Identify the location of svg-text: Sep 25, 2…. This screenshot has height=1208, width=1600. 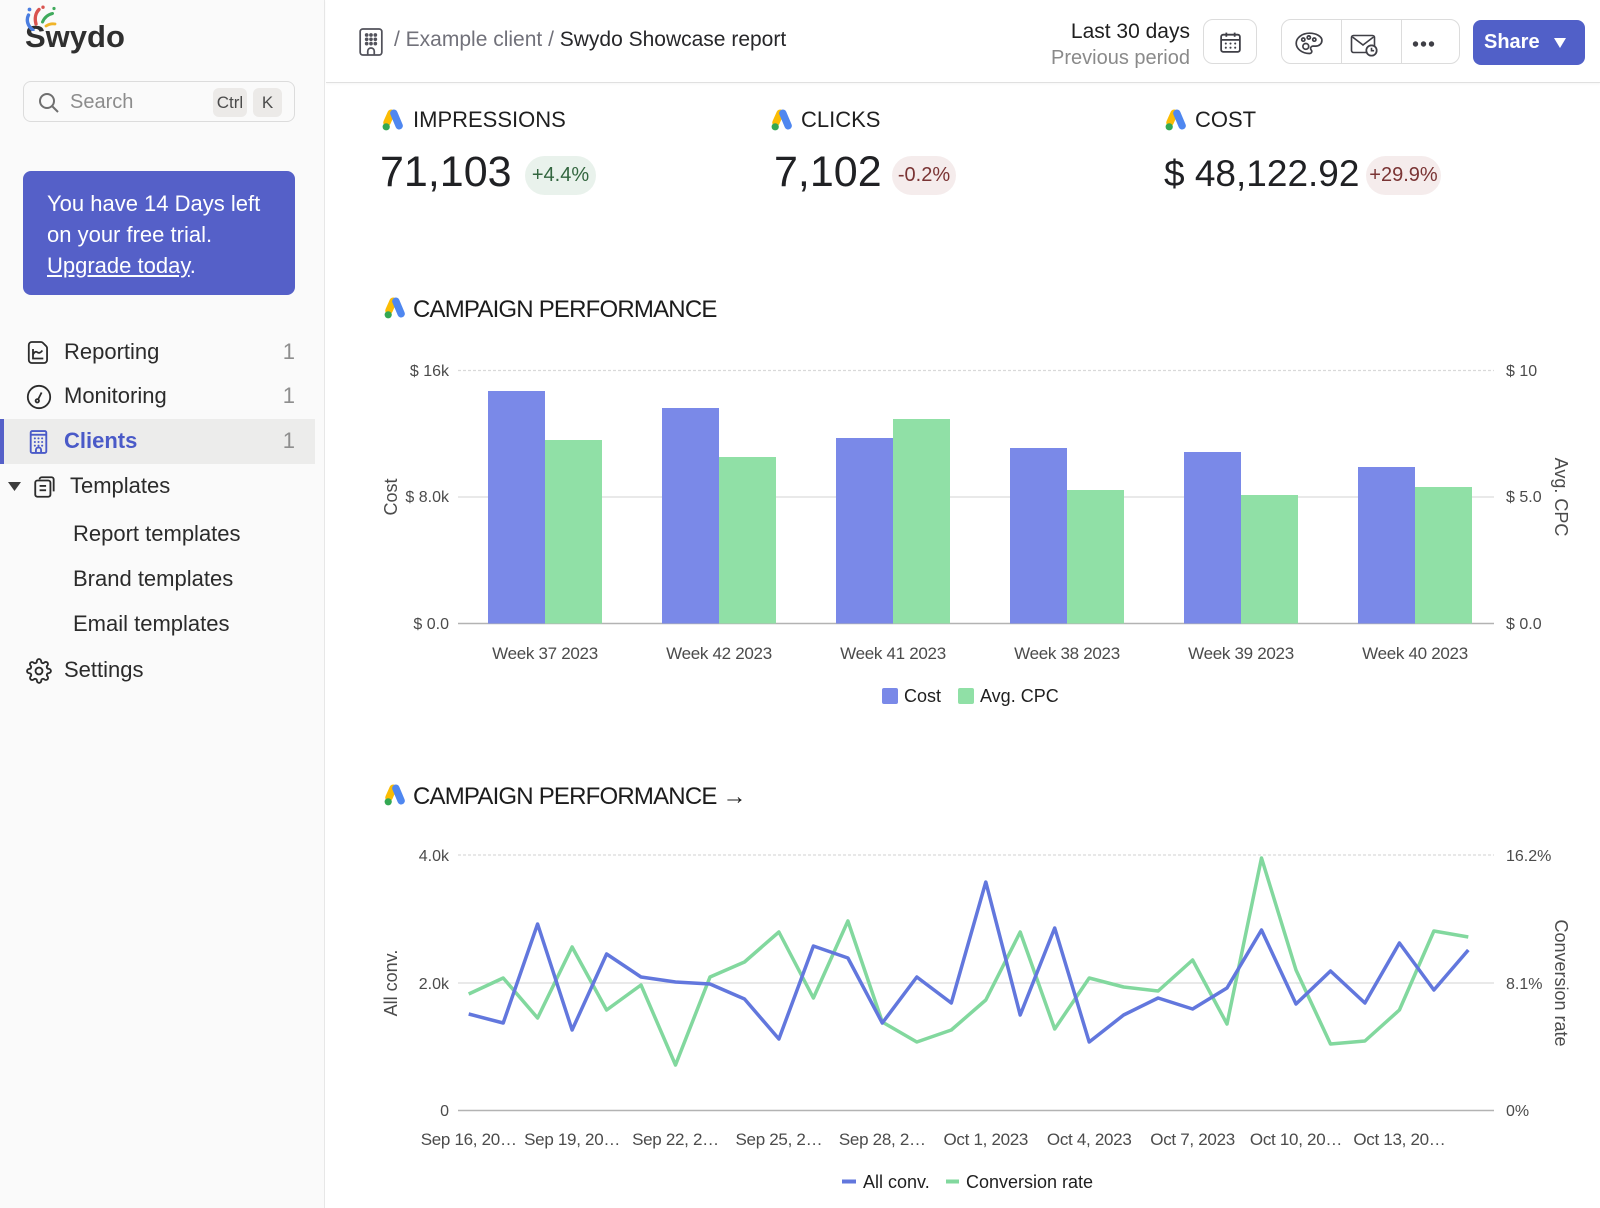
(779, 1139).